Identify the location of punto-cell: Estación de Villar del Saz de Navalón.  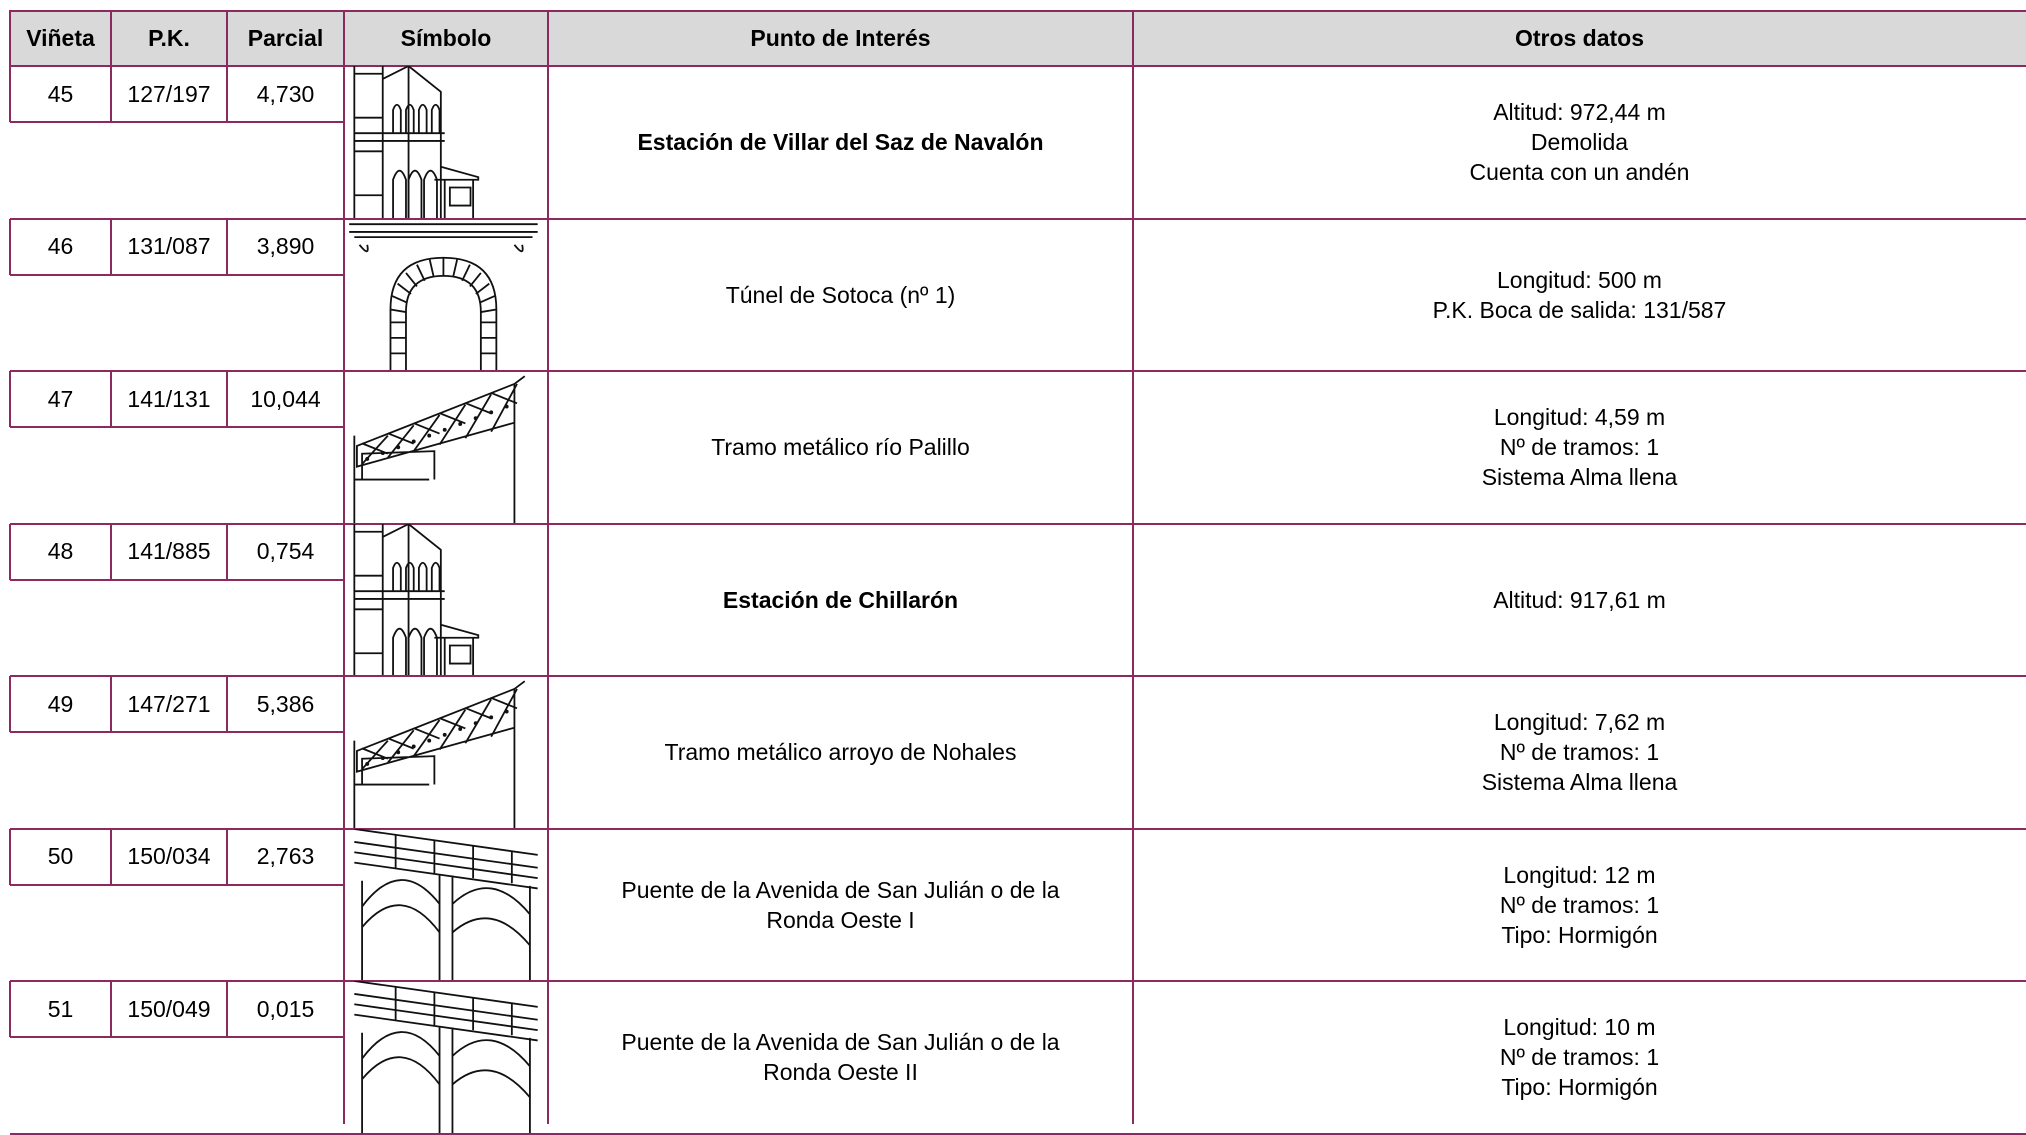
(840, 142).